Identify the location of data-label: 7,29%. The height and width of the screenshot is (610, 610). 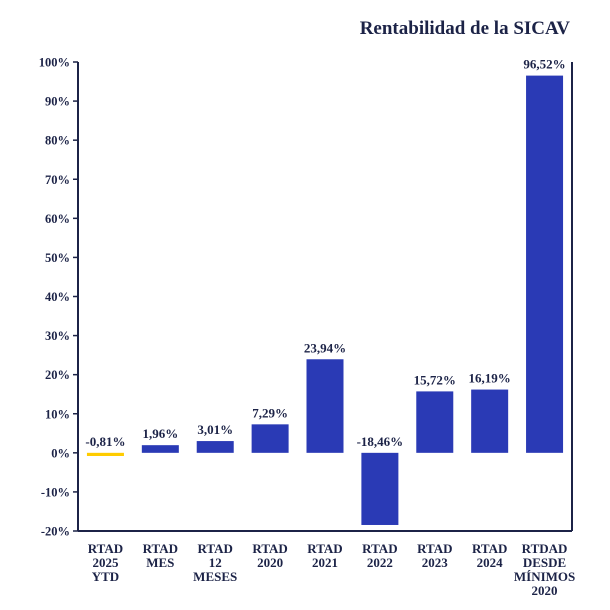
(270, 412).